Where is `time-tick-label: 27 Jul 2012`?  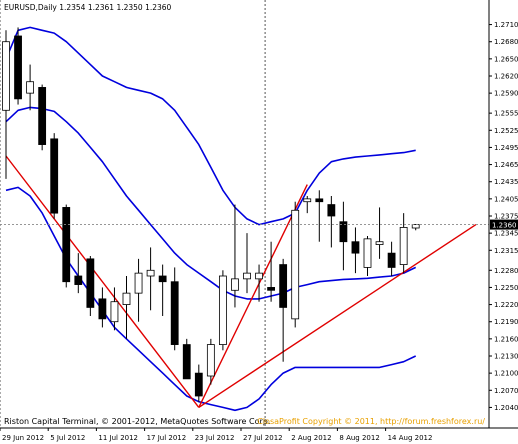 time-tick-label: 27 Jul 2012 is located at coordinates (263, 438).